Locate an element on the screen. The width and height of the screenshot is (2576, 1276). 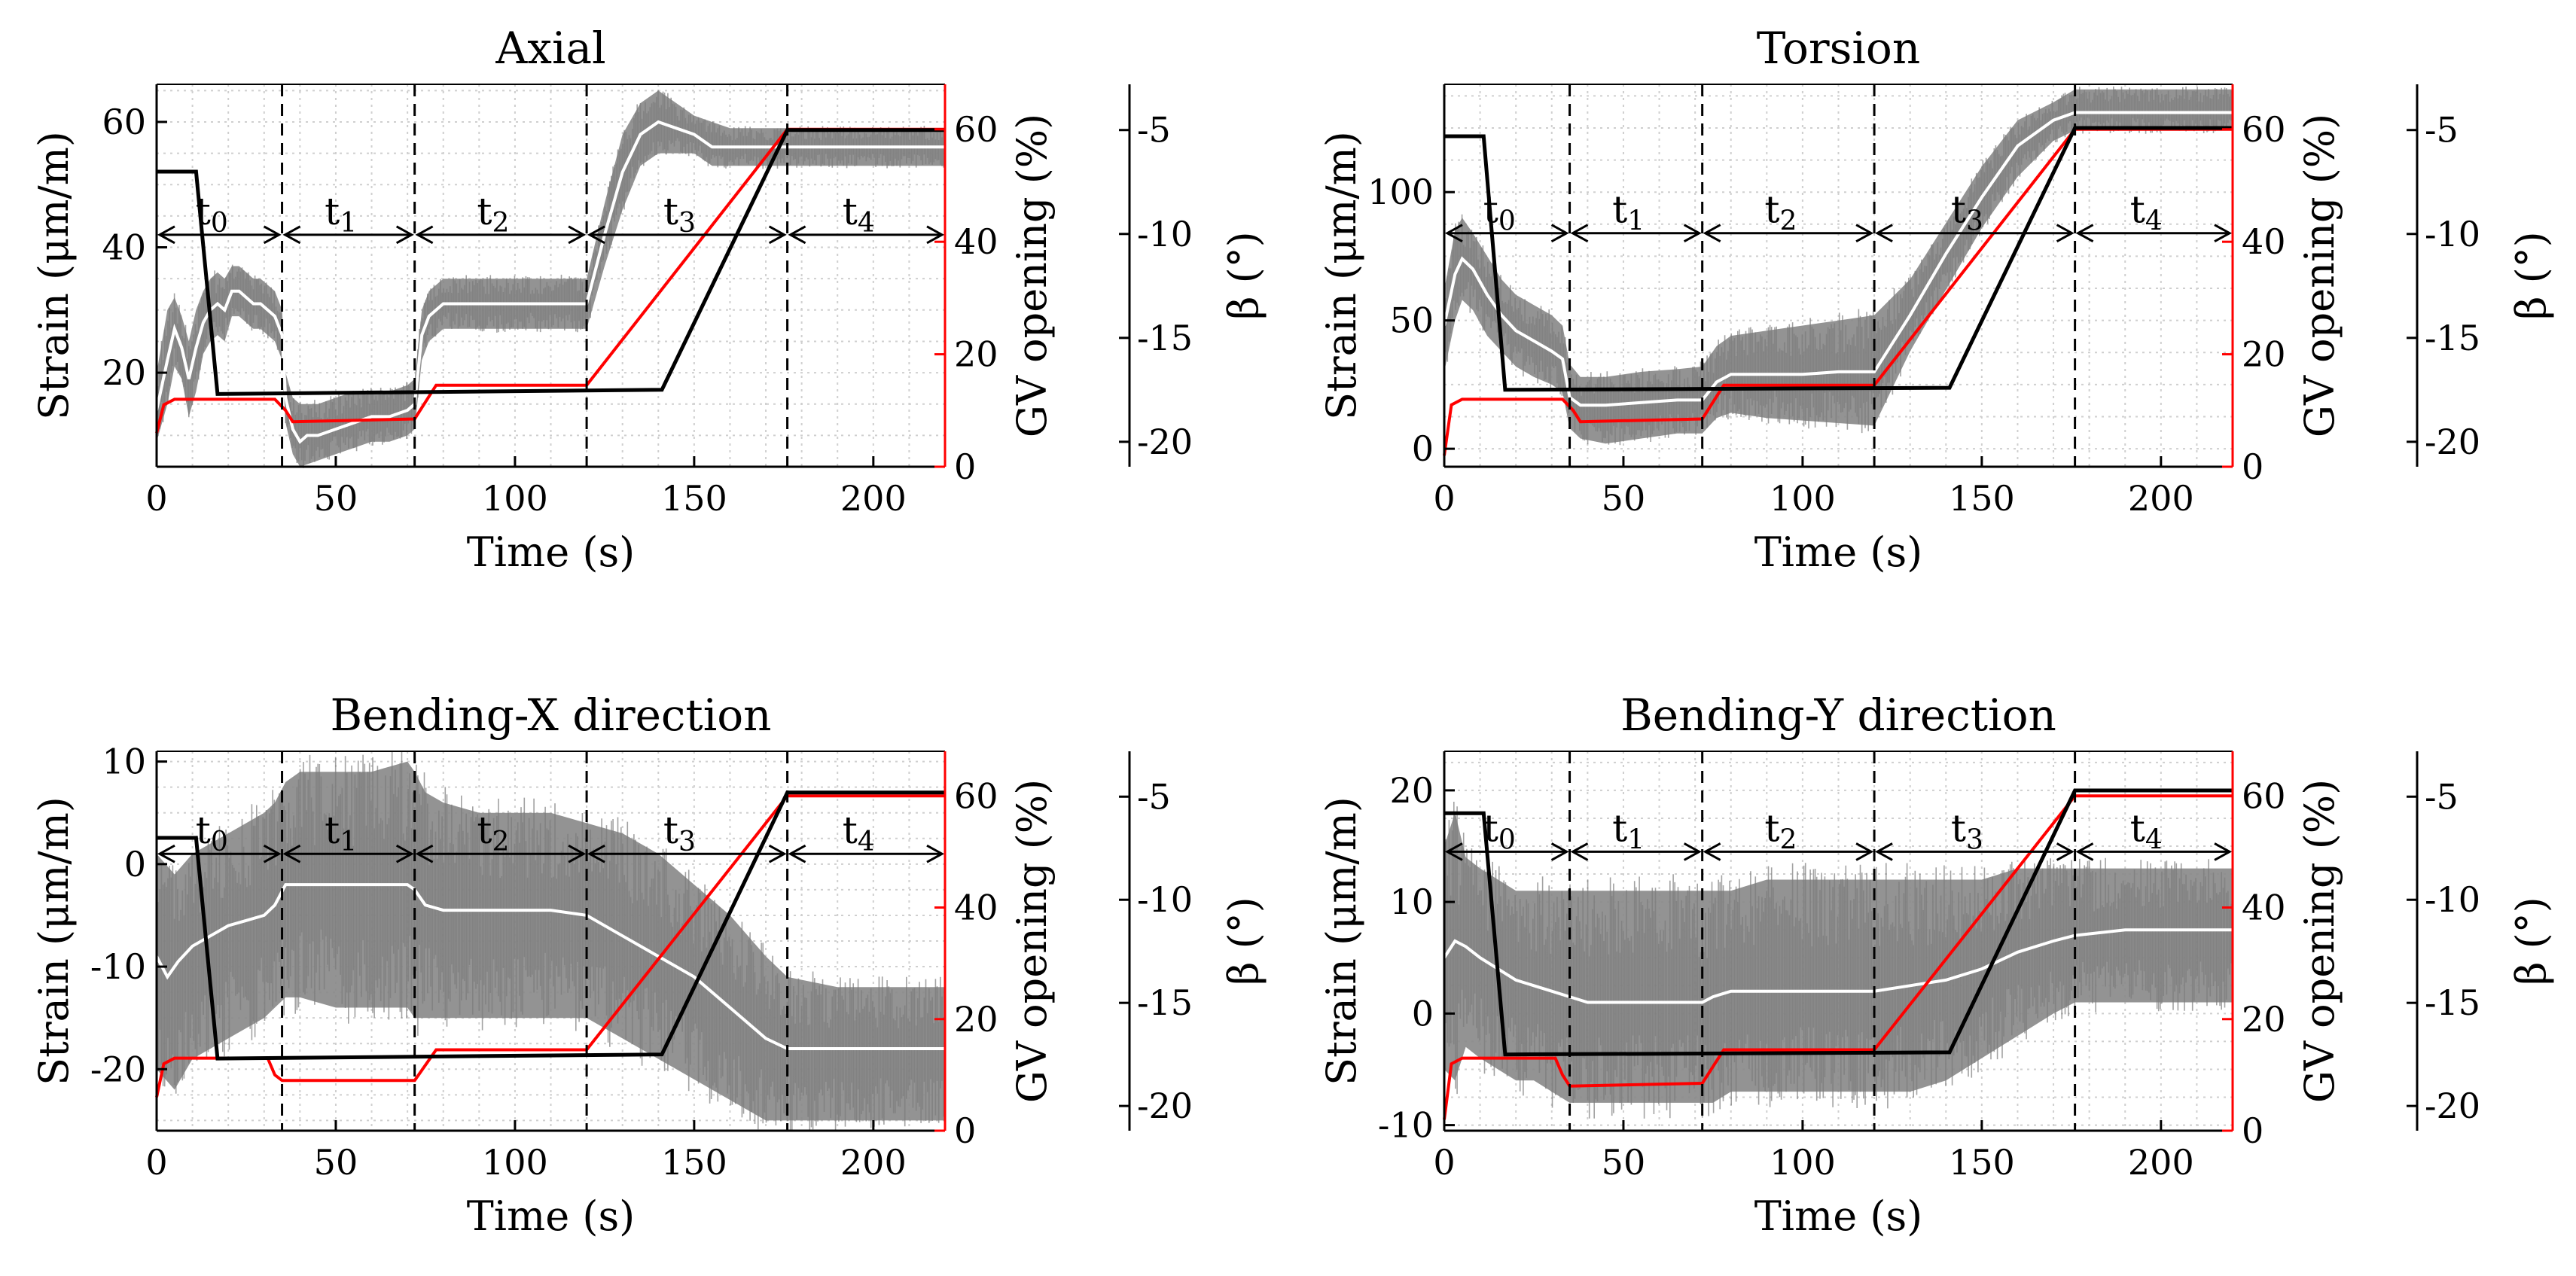
chart-title: Bending-Y direction is located at coordinates (1838, 716).